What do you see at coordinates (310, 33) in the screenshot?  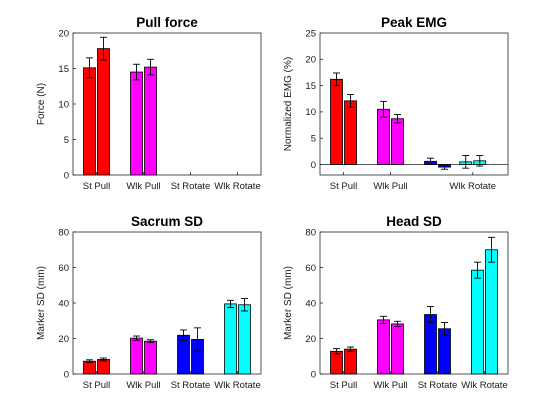 I see `y-tick-label: 25` at bounding box center [310, 33].